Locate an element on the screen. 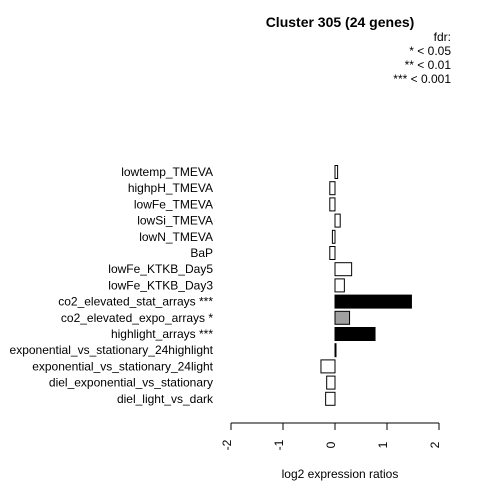  category-label-10: highlight_arrays *** is located at coordinates (162, 334).